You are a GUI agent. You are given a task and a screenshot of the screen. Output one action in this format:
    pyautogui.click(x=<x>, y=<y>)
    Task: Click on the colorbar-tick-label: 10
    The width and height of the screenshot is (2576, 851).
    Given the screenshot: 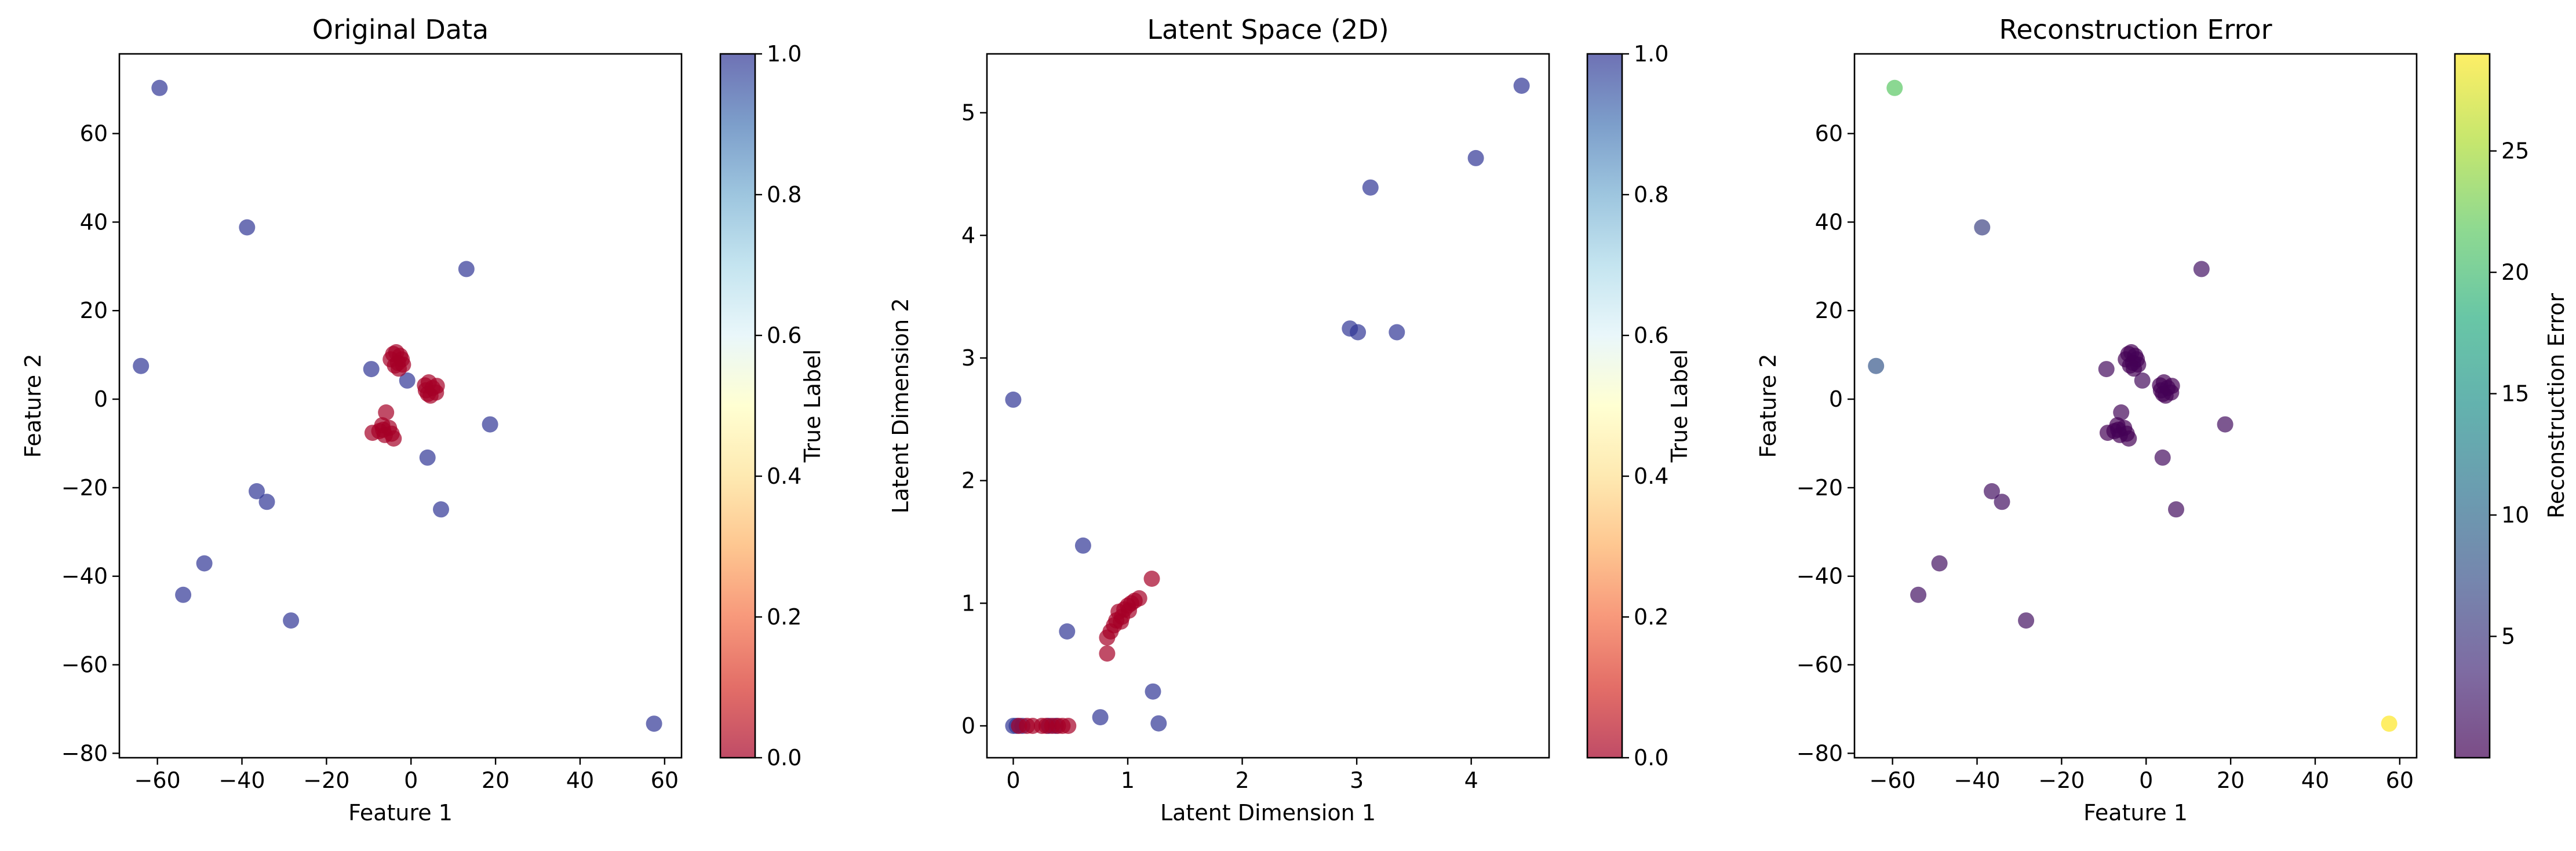 What is the action you would take?
    pyautogui.click(x=2515, y=515)
    